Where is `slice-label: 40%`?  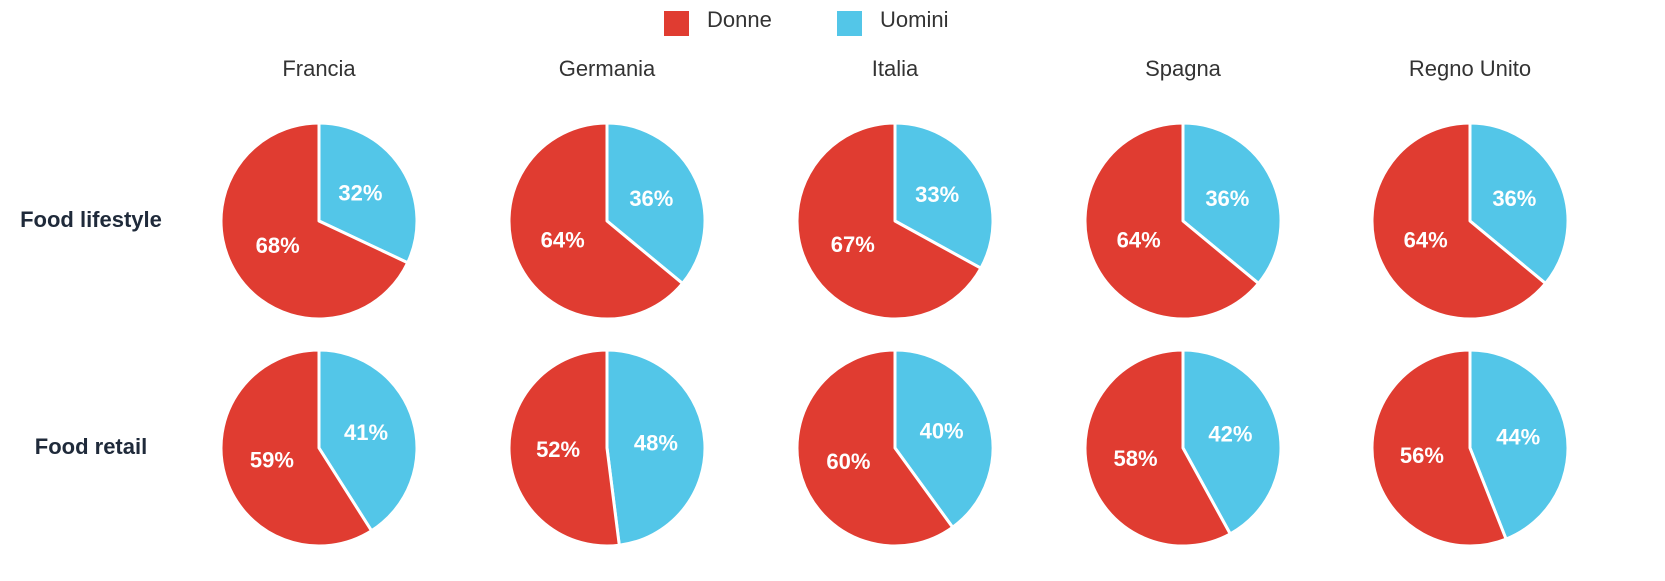 slice-label: 40% is located at coordinates (942, 431).